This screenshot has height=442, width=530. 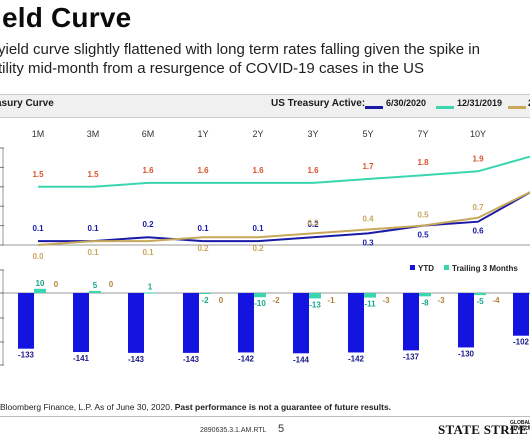 What do you see at coordinates (478, 207) in the screenshot?
I see `data-label: 0.7` at bounding box center [478, 207].